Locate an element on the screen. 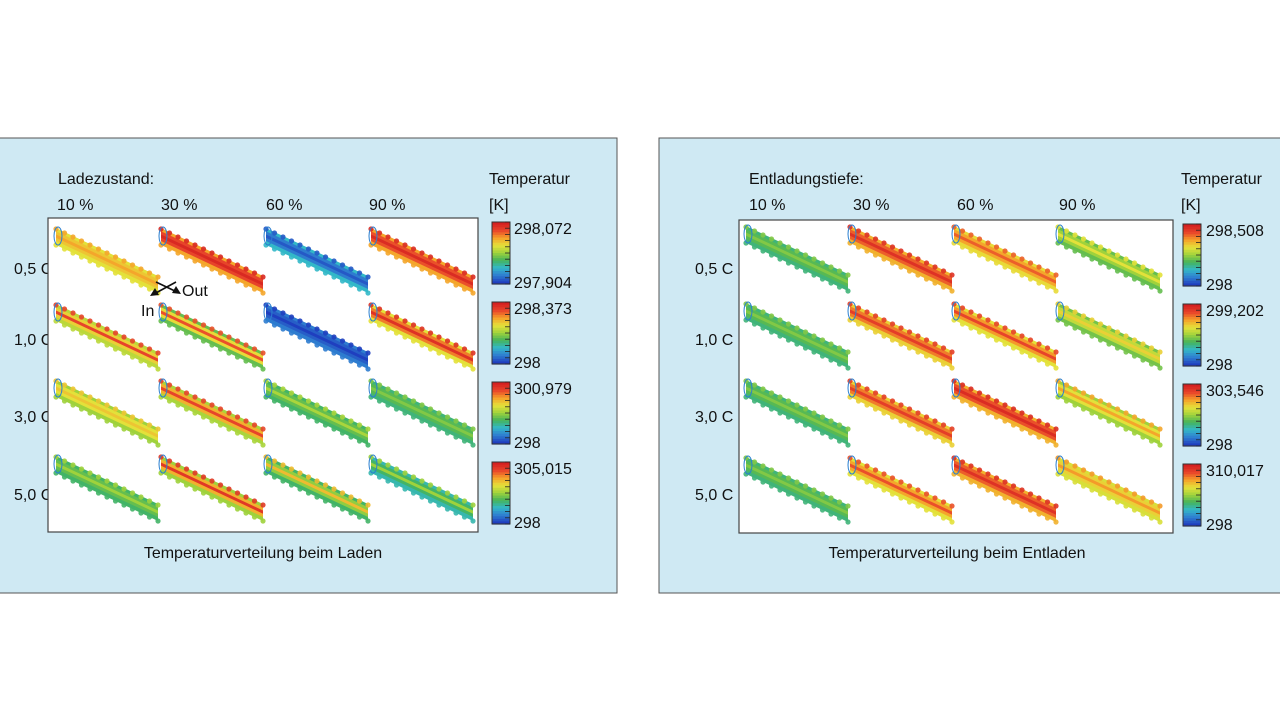 The height and width of the screenshot is (726, 1280). colorbar: 303,546 298 is located at coordinates (1223, 418).